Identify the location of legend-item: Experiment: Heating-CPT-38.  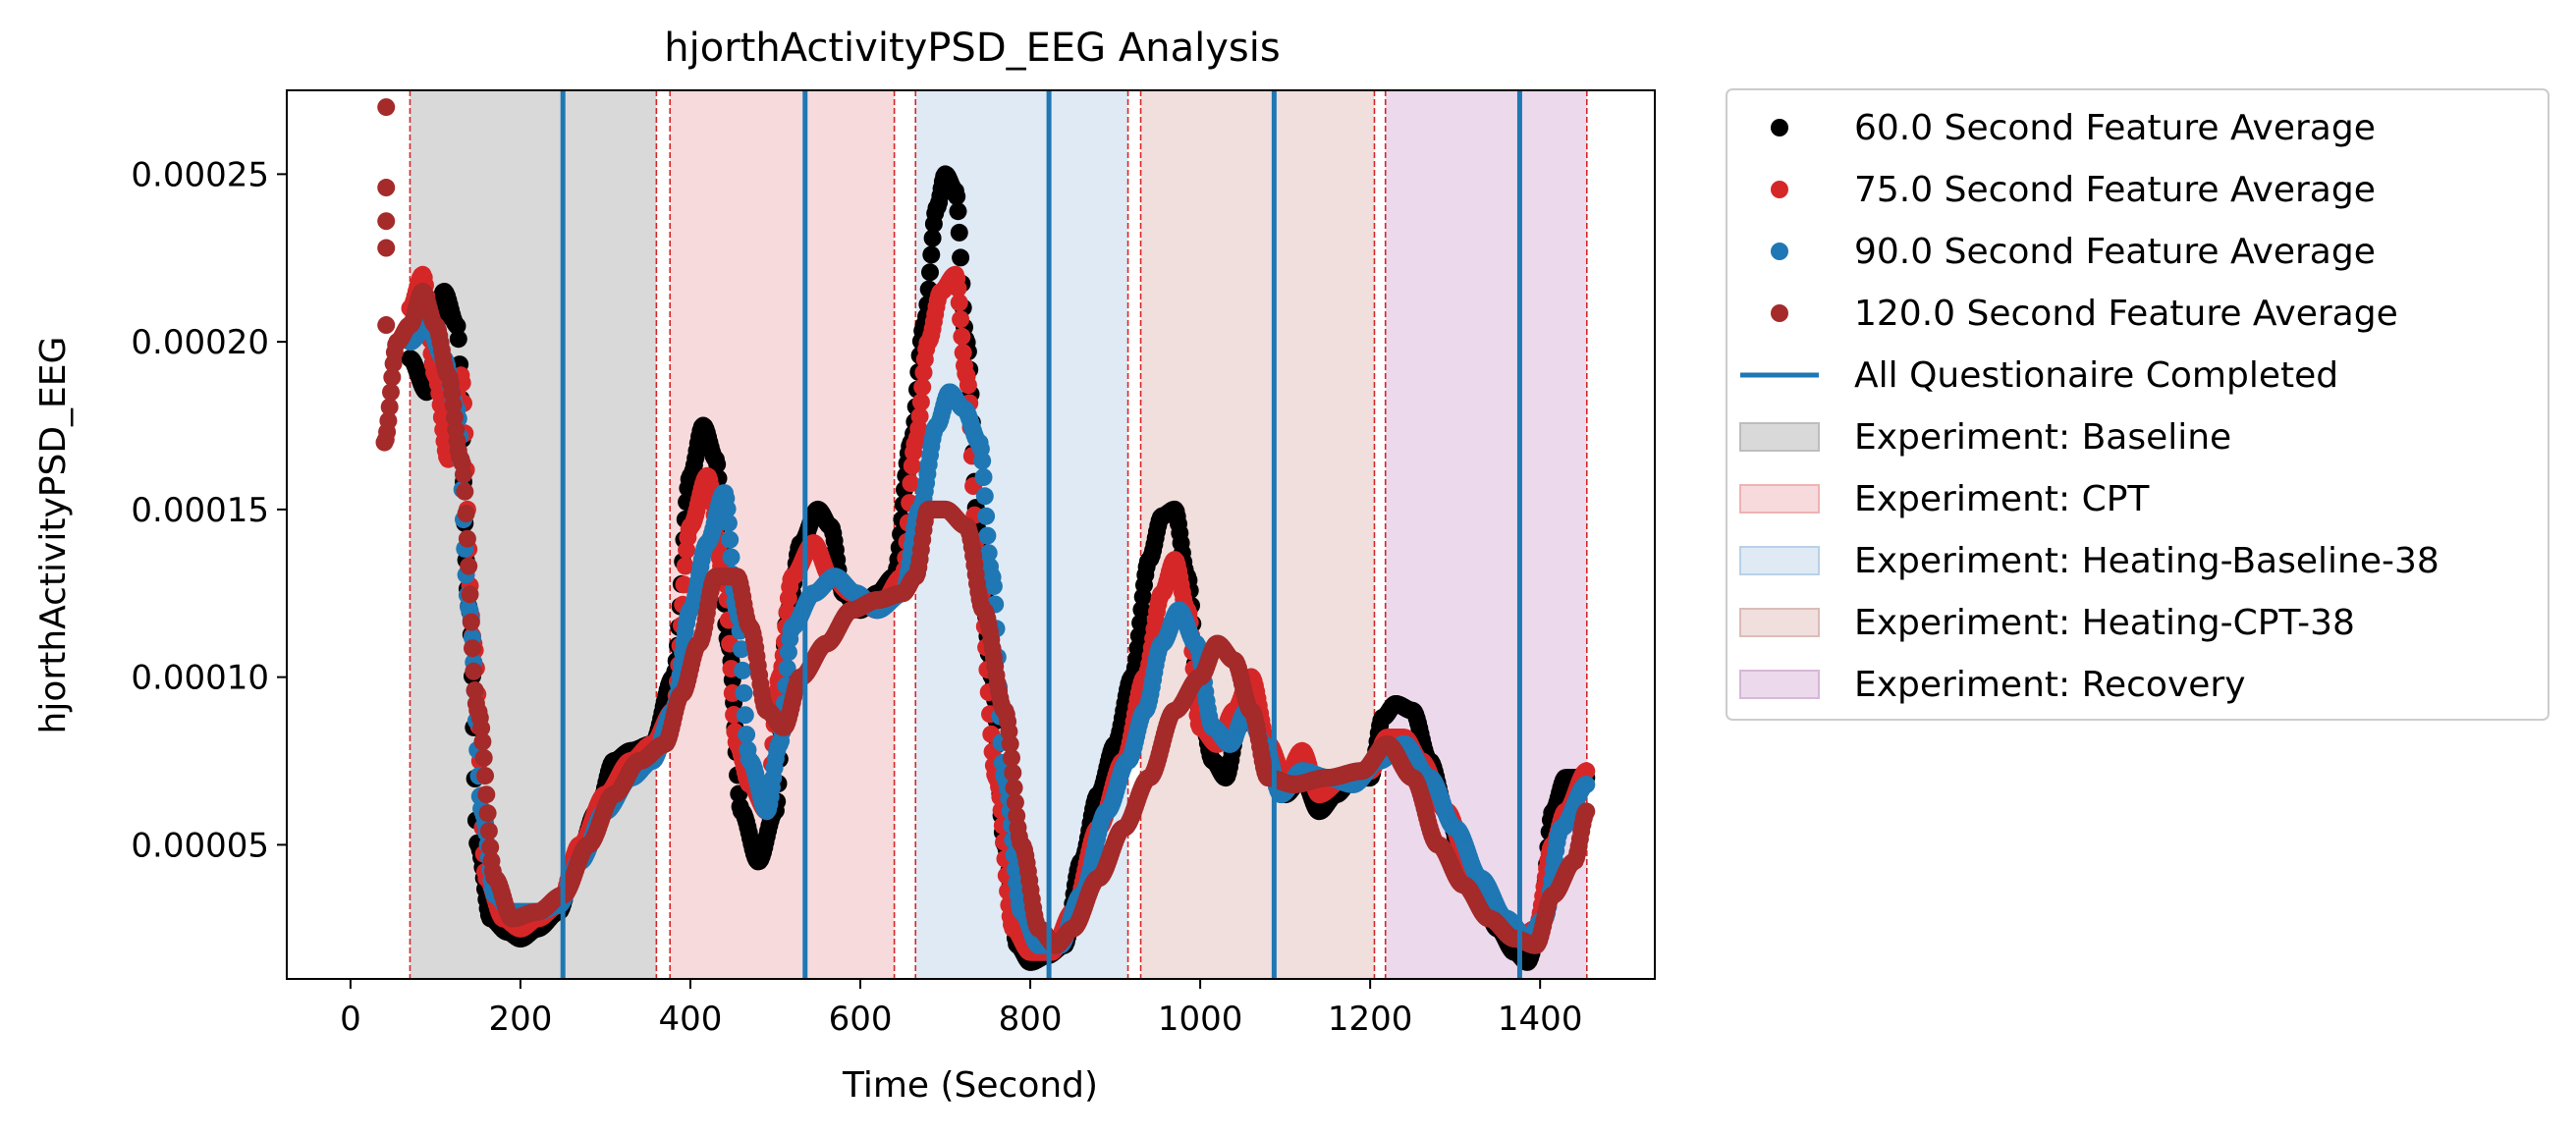
(2047, 623).